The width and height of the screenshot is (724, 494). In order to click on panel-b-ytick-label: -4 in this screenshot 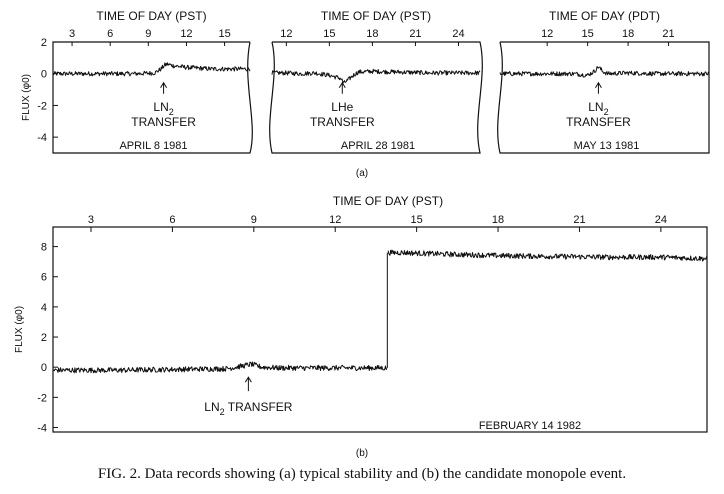, I will do `click(42, 428)`.